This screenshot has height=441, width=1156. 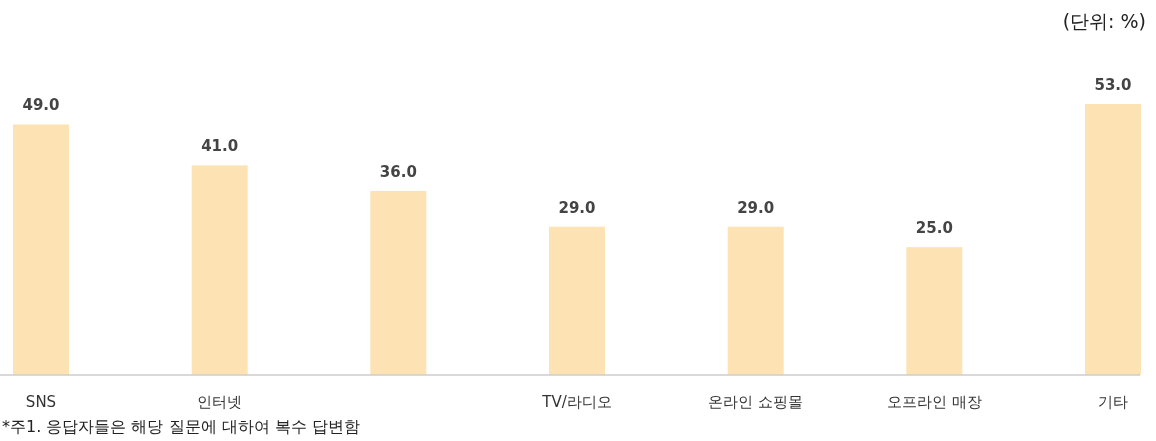 I want to click on x-tick-label: 인터넷, so click(x=220, y=402).